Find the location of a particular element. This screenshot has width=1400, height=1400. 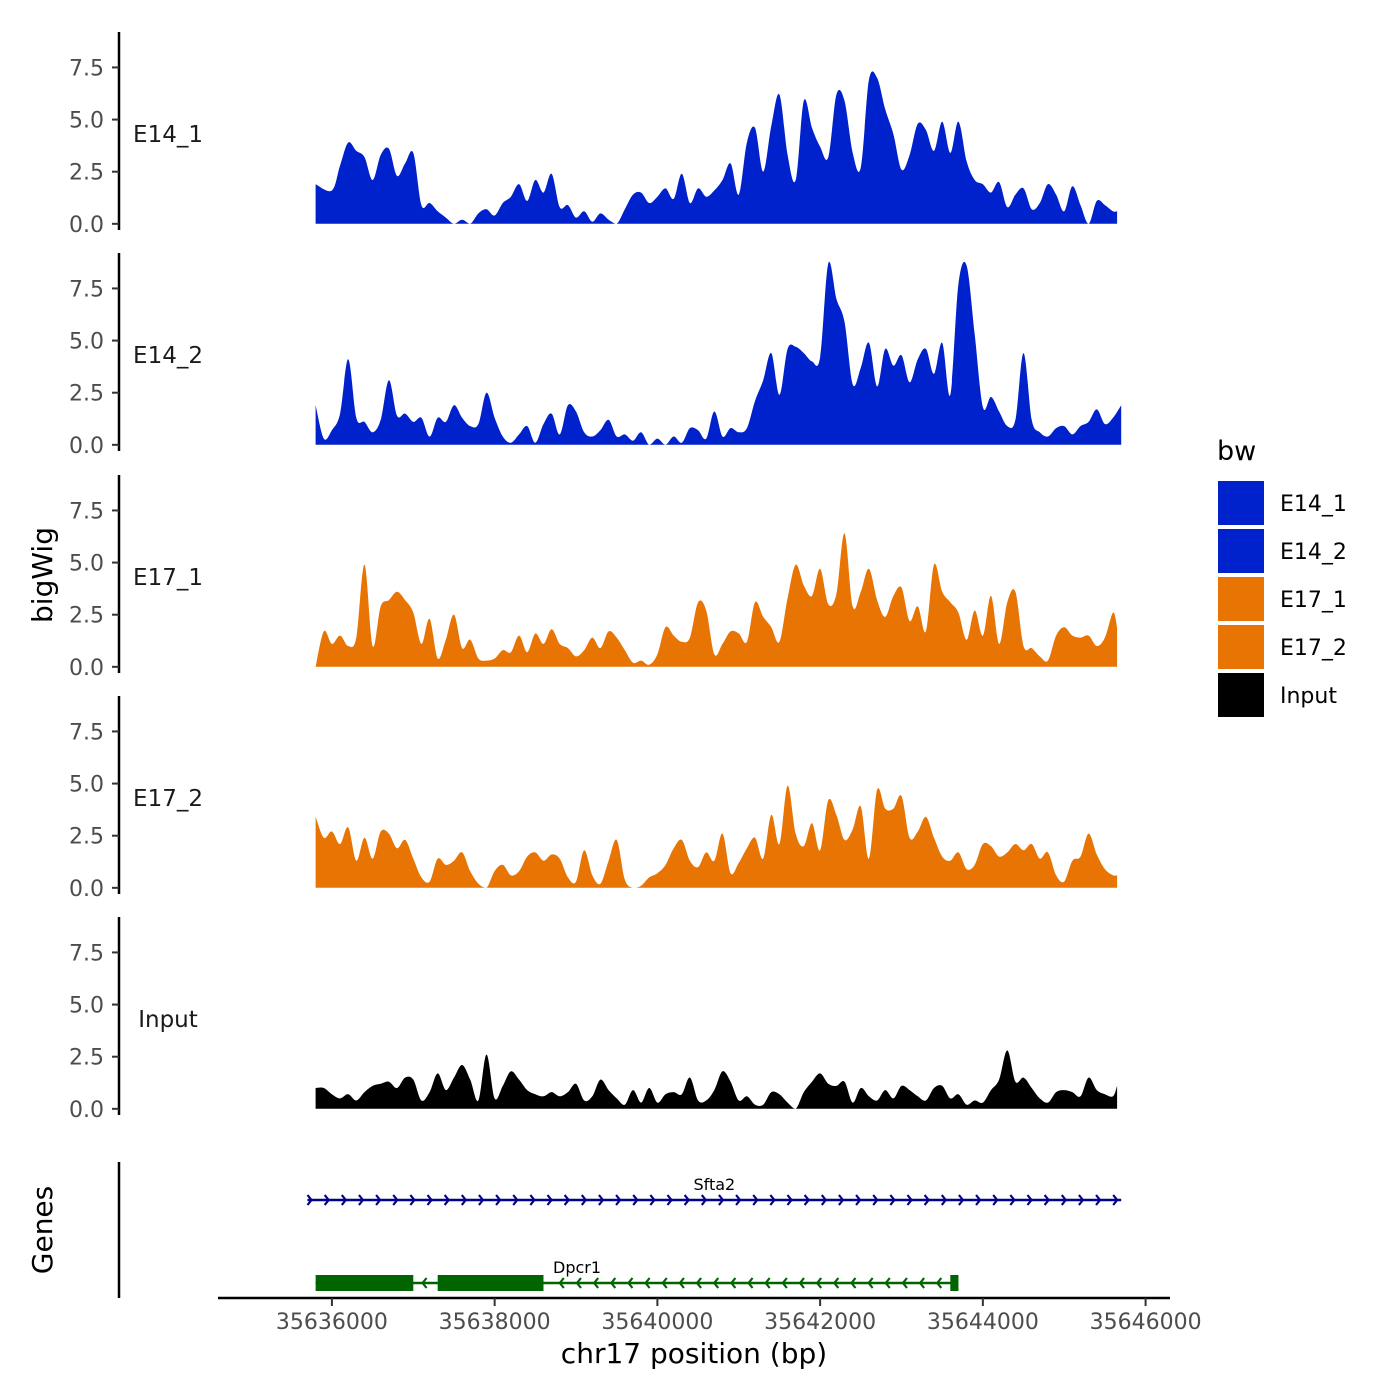

legend: bw E14_1 E14_2 E17_1 E17_2 Input is located at coordinates (1282, 576).